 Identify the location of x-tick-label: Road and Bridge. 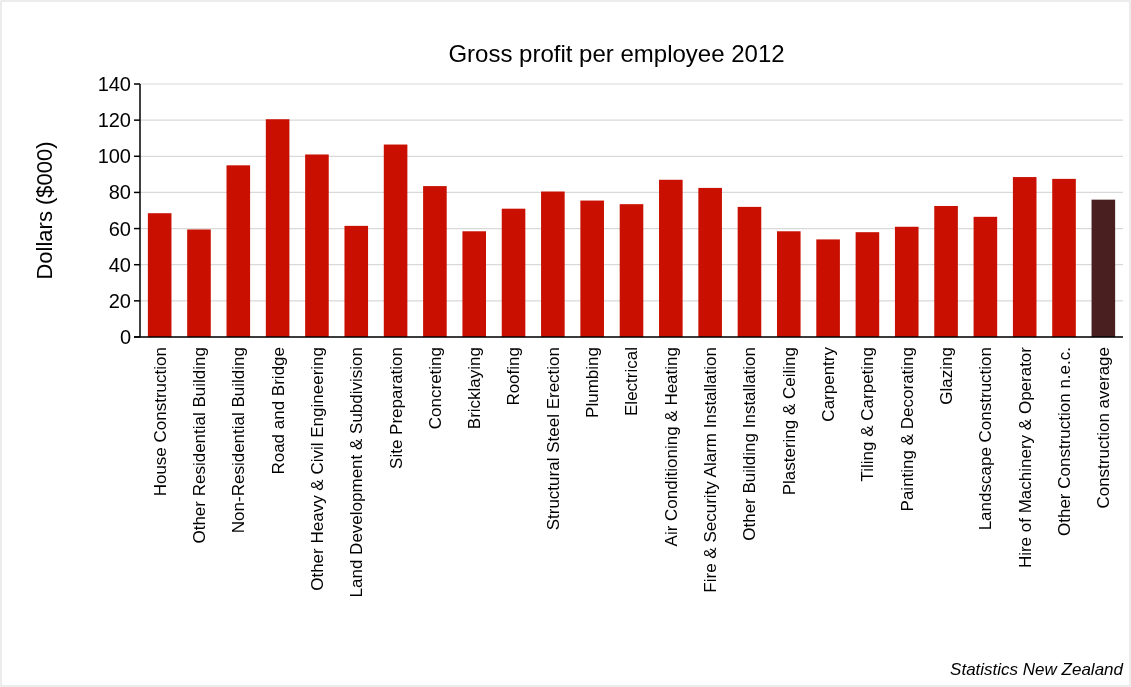
(278, 411).